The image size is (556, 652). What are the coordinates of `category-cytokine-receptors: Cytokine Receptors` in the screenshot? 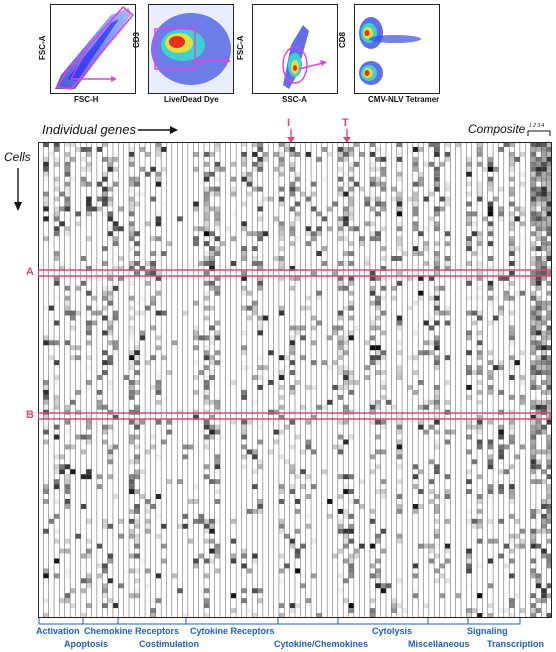 It's located at (232, 631).